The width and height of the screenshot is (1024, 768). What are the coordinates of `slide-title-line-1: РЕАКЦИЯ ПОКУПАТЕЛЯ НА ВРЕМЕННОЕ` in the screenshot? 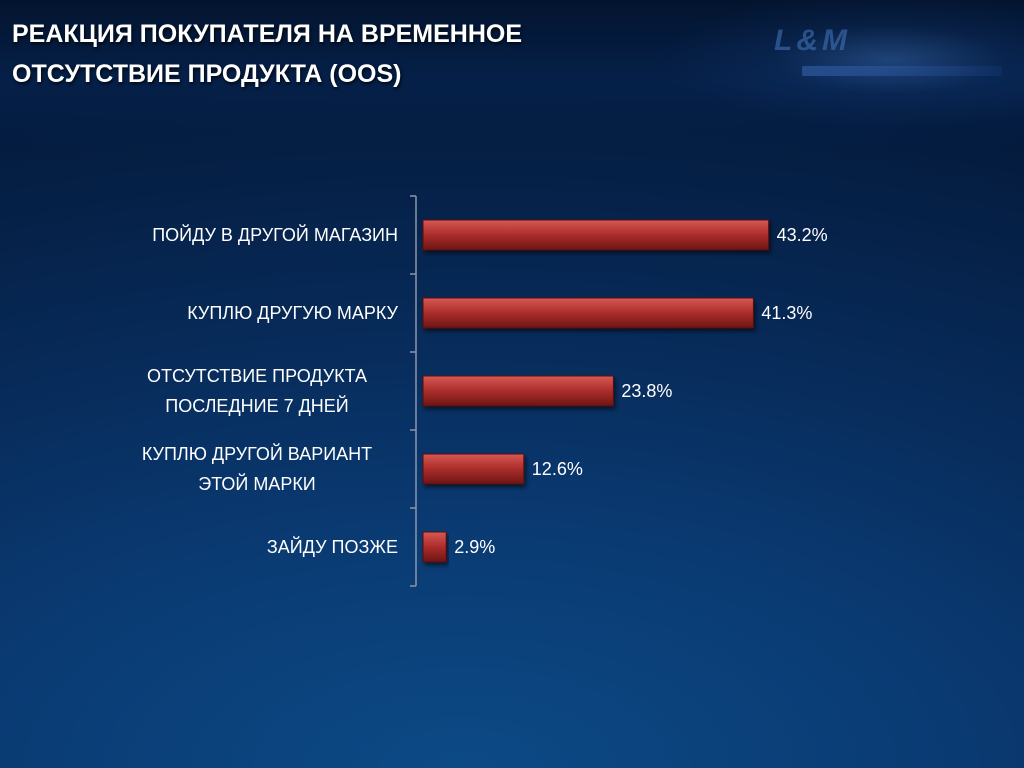 It's located at (267, 34).